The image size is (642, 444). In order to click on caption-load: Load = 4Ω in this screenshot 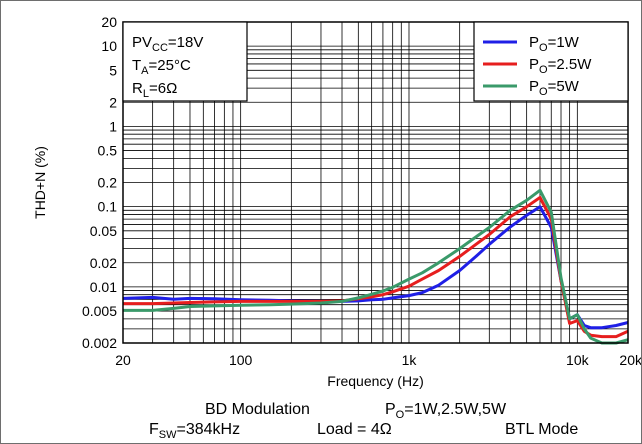, I will do `click(354, 429)`.